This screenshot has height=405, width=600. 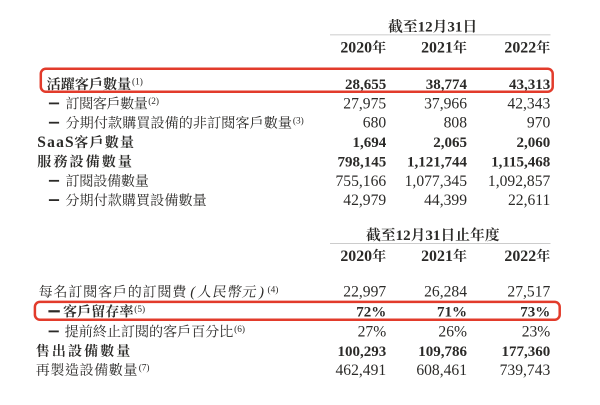 I want to click on svg-text: 739,743, so click(x=525, y=370).